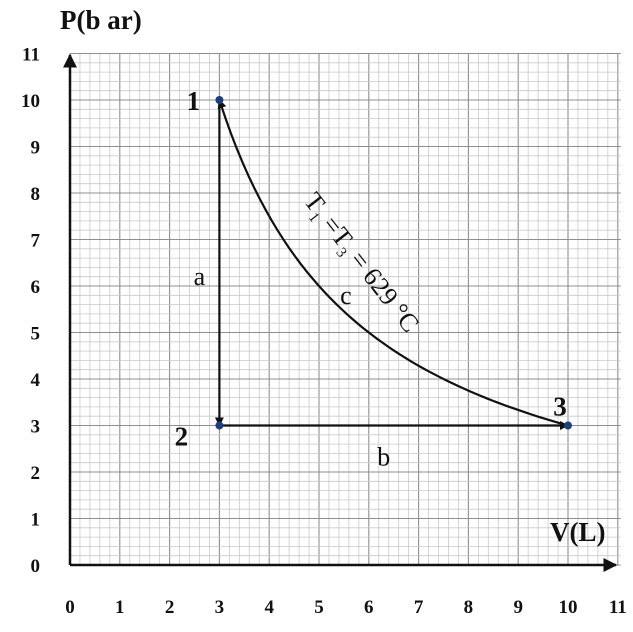  What do you see at coordinates (36, 520) in the screenshot?
I see `y-tick-label: 1` at bounding box center [36, 520].